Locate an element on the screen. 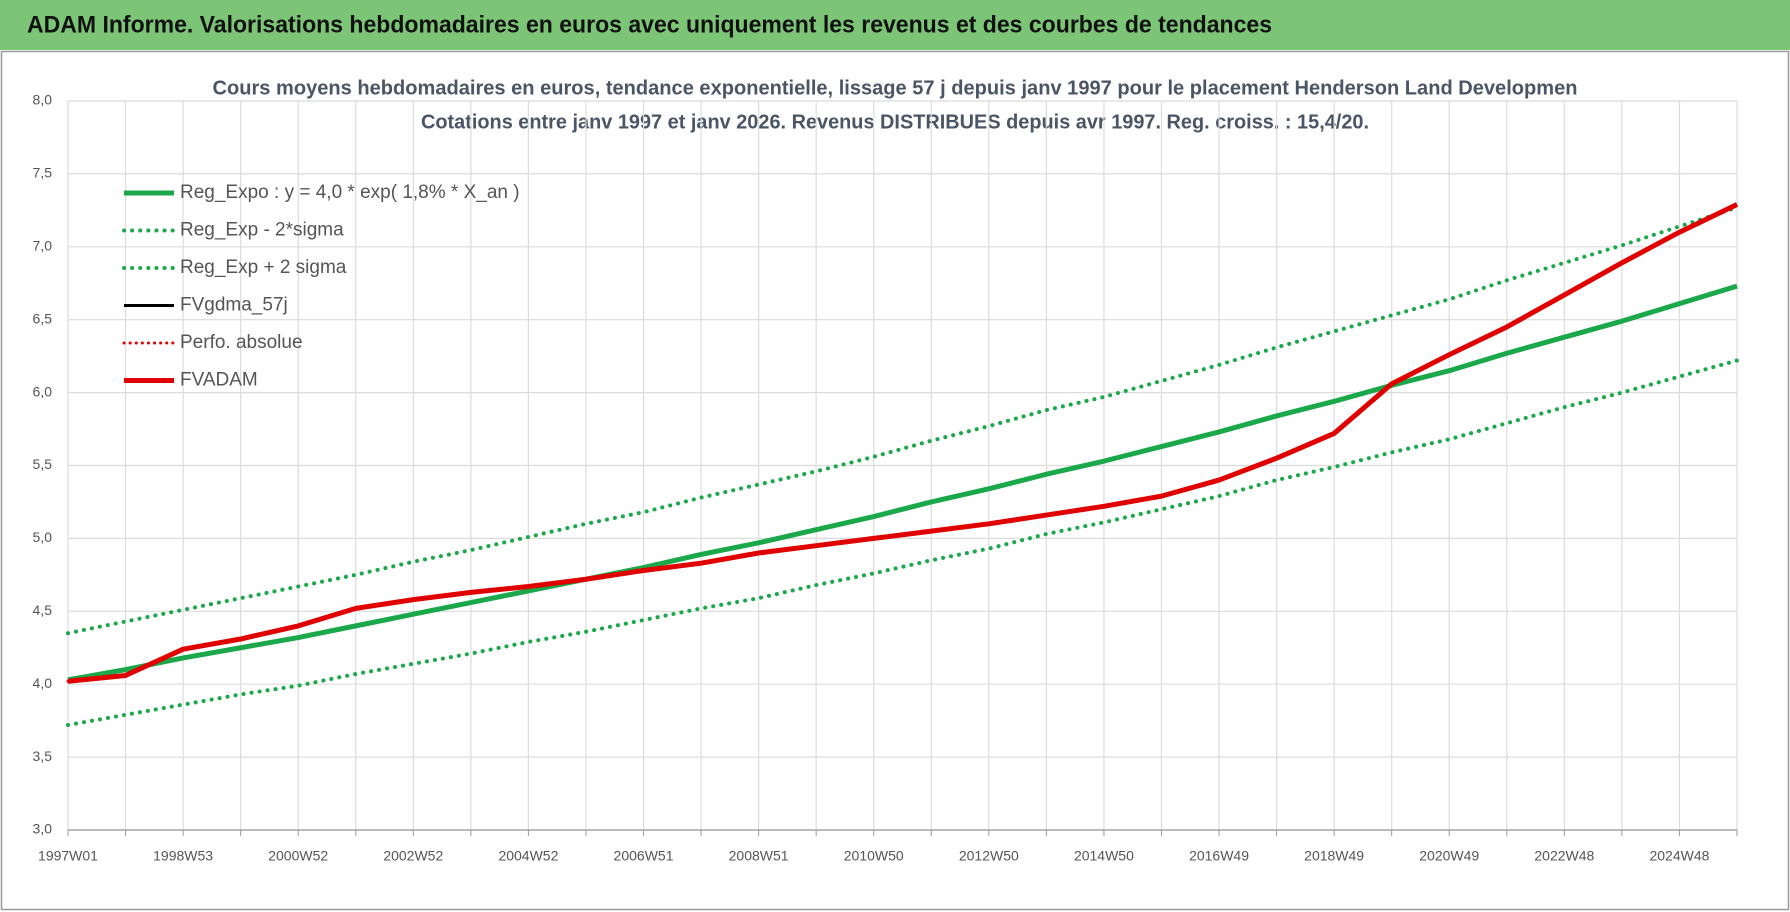  x-tick-label: 1997W01 is located at coordinates (68, 856).